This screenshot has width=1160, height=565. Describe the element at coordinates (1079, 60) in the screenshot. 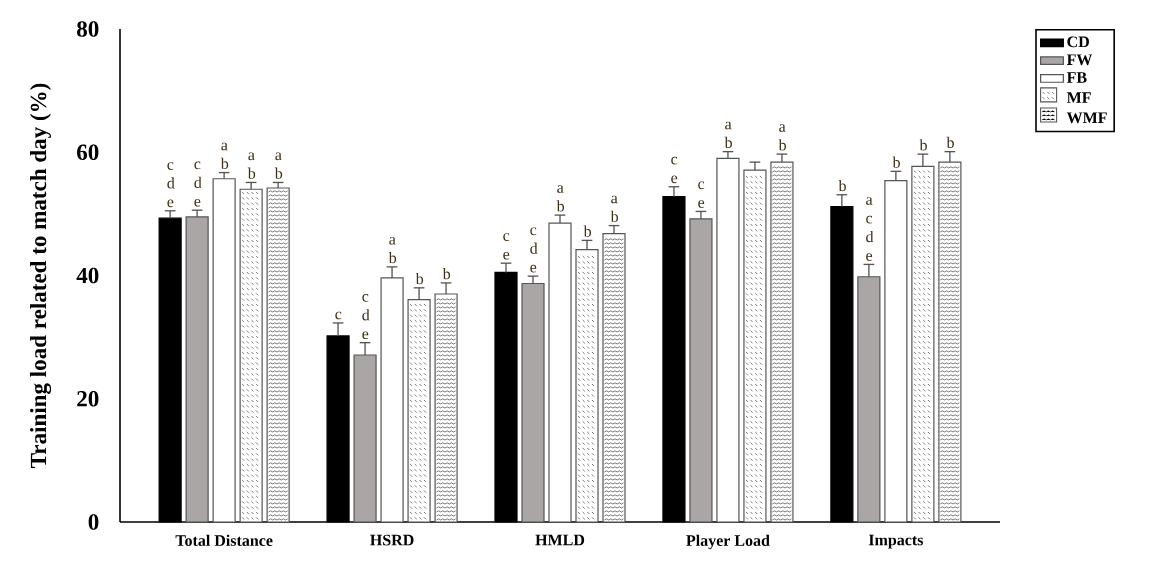

I see `legend-label: FW` at that location.